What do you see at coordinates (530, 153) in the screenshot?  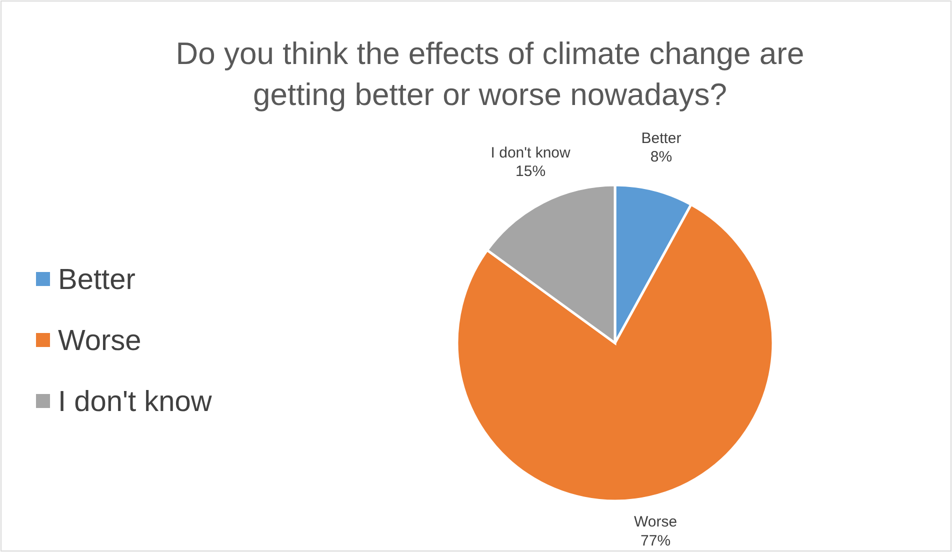 I see `slice-label: I don't know` at bounding box center [530, 153].